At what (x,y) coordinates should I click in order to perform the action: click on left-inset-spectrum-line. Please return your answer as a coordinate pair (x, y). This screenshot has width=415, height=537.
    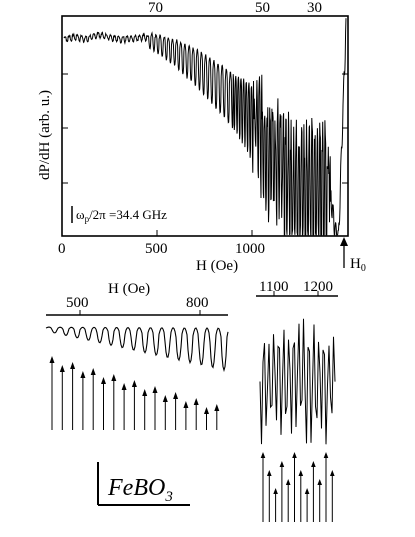
    Looking at the image, I should click on (137, 349).